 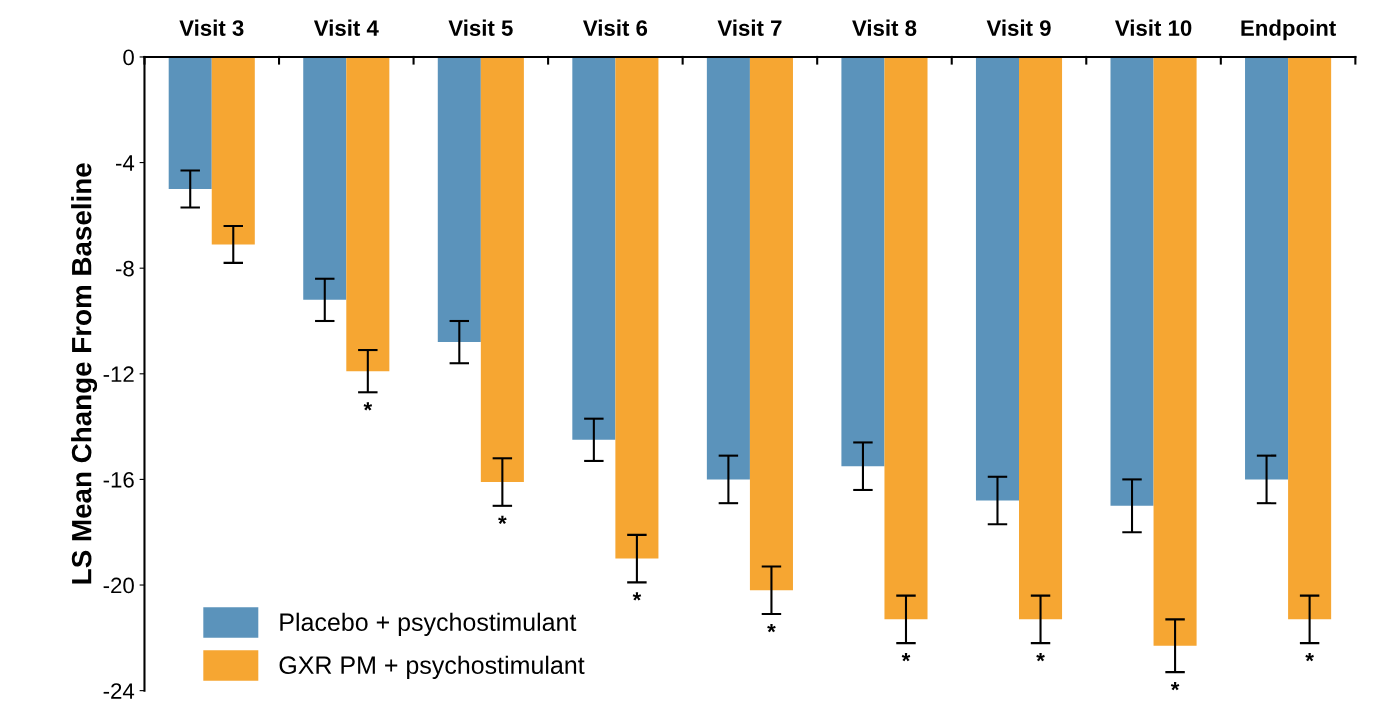 I want to click on x-tick-label: Visit 7, so click(x=749, y=27).